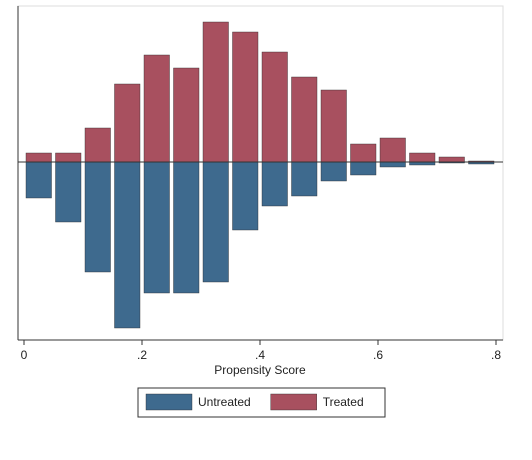  Describe the element at coordinates (343, 402) in the screenshot. I see `legend-label: Treated` at that location.